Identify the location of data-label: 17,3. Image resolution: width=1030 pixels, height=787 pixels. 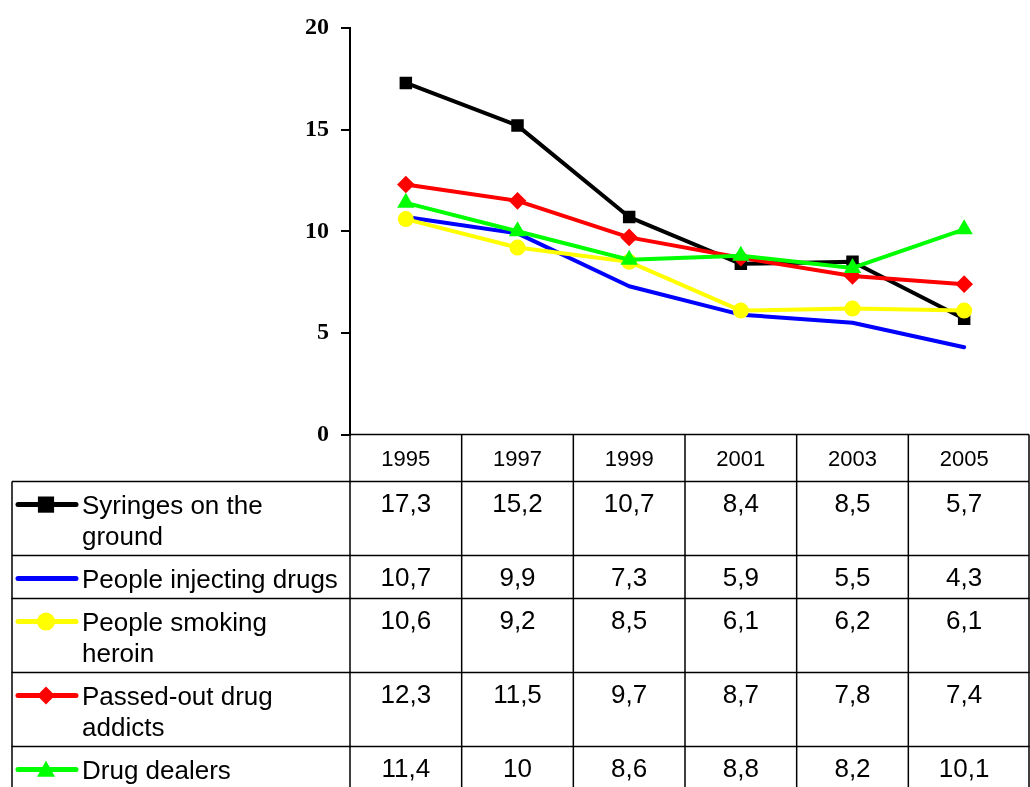
(406, 502).